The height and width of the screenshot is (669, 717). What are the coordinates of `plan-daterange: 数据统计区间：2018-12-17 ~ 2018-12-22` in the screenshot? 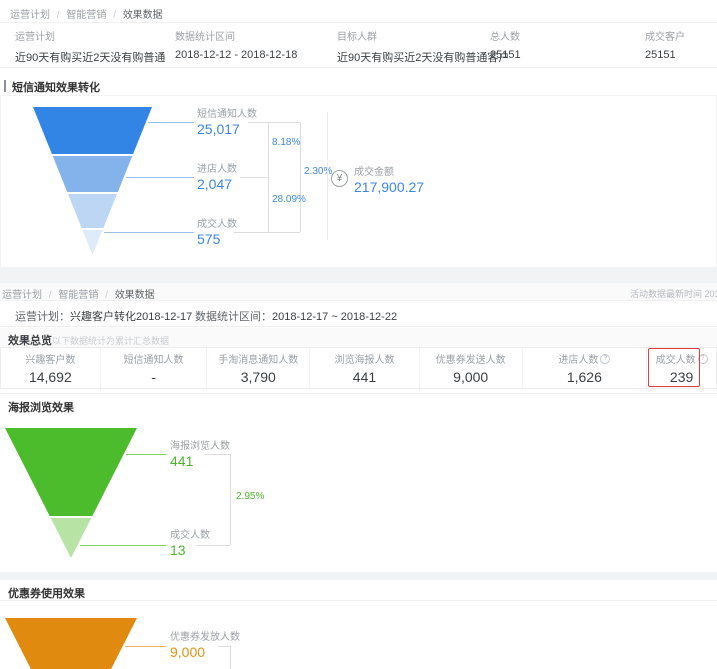 It's located at (296, 316).